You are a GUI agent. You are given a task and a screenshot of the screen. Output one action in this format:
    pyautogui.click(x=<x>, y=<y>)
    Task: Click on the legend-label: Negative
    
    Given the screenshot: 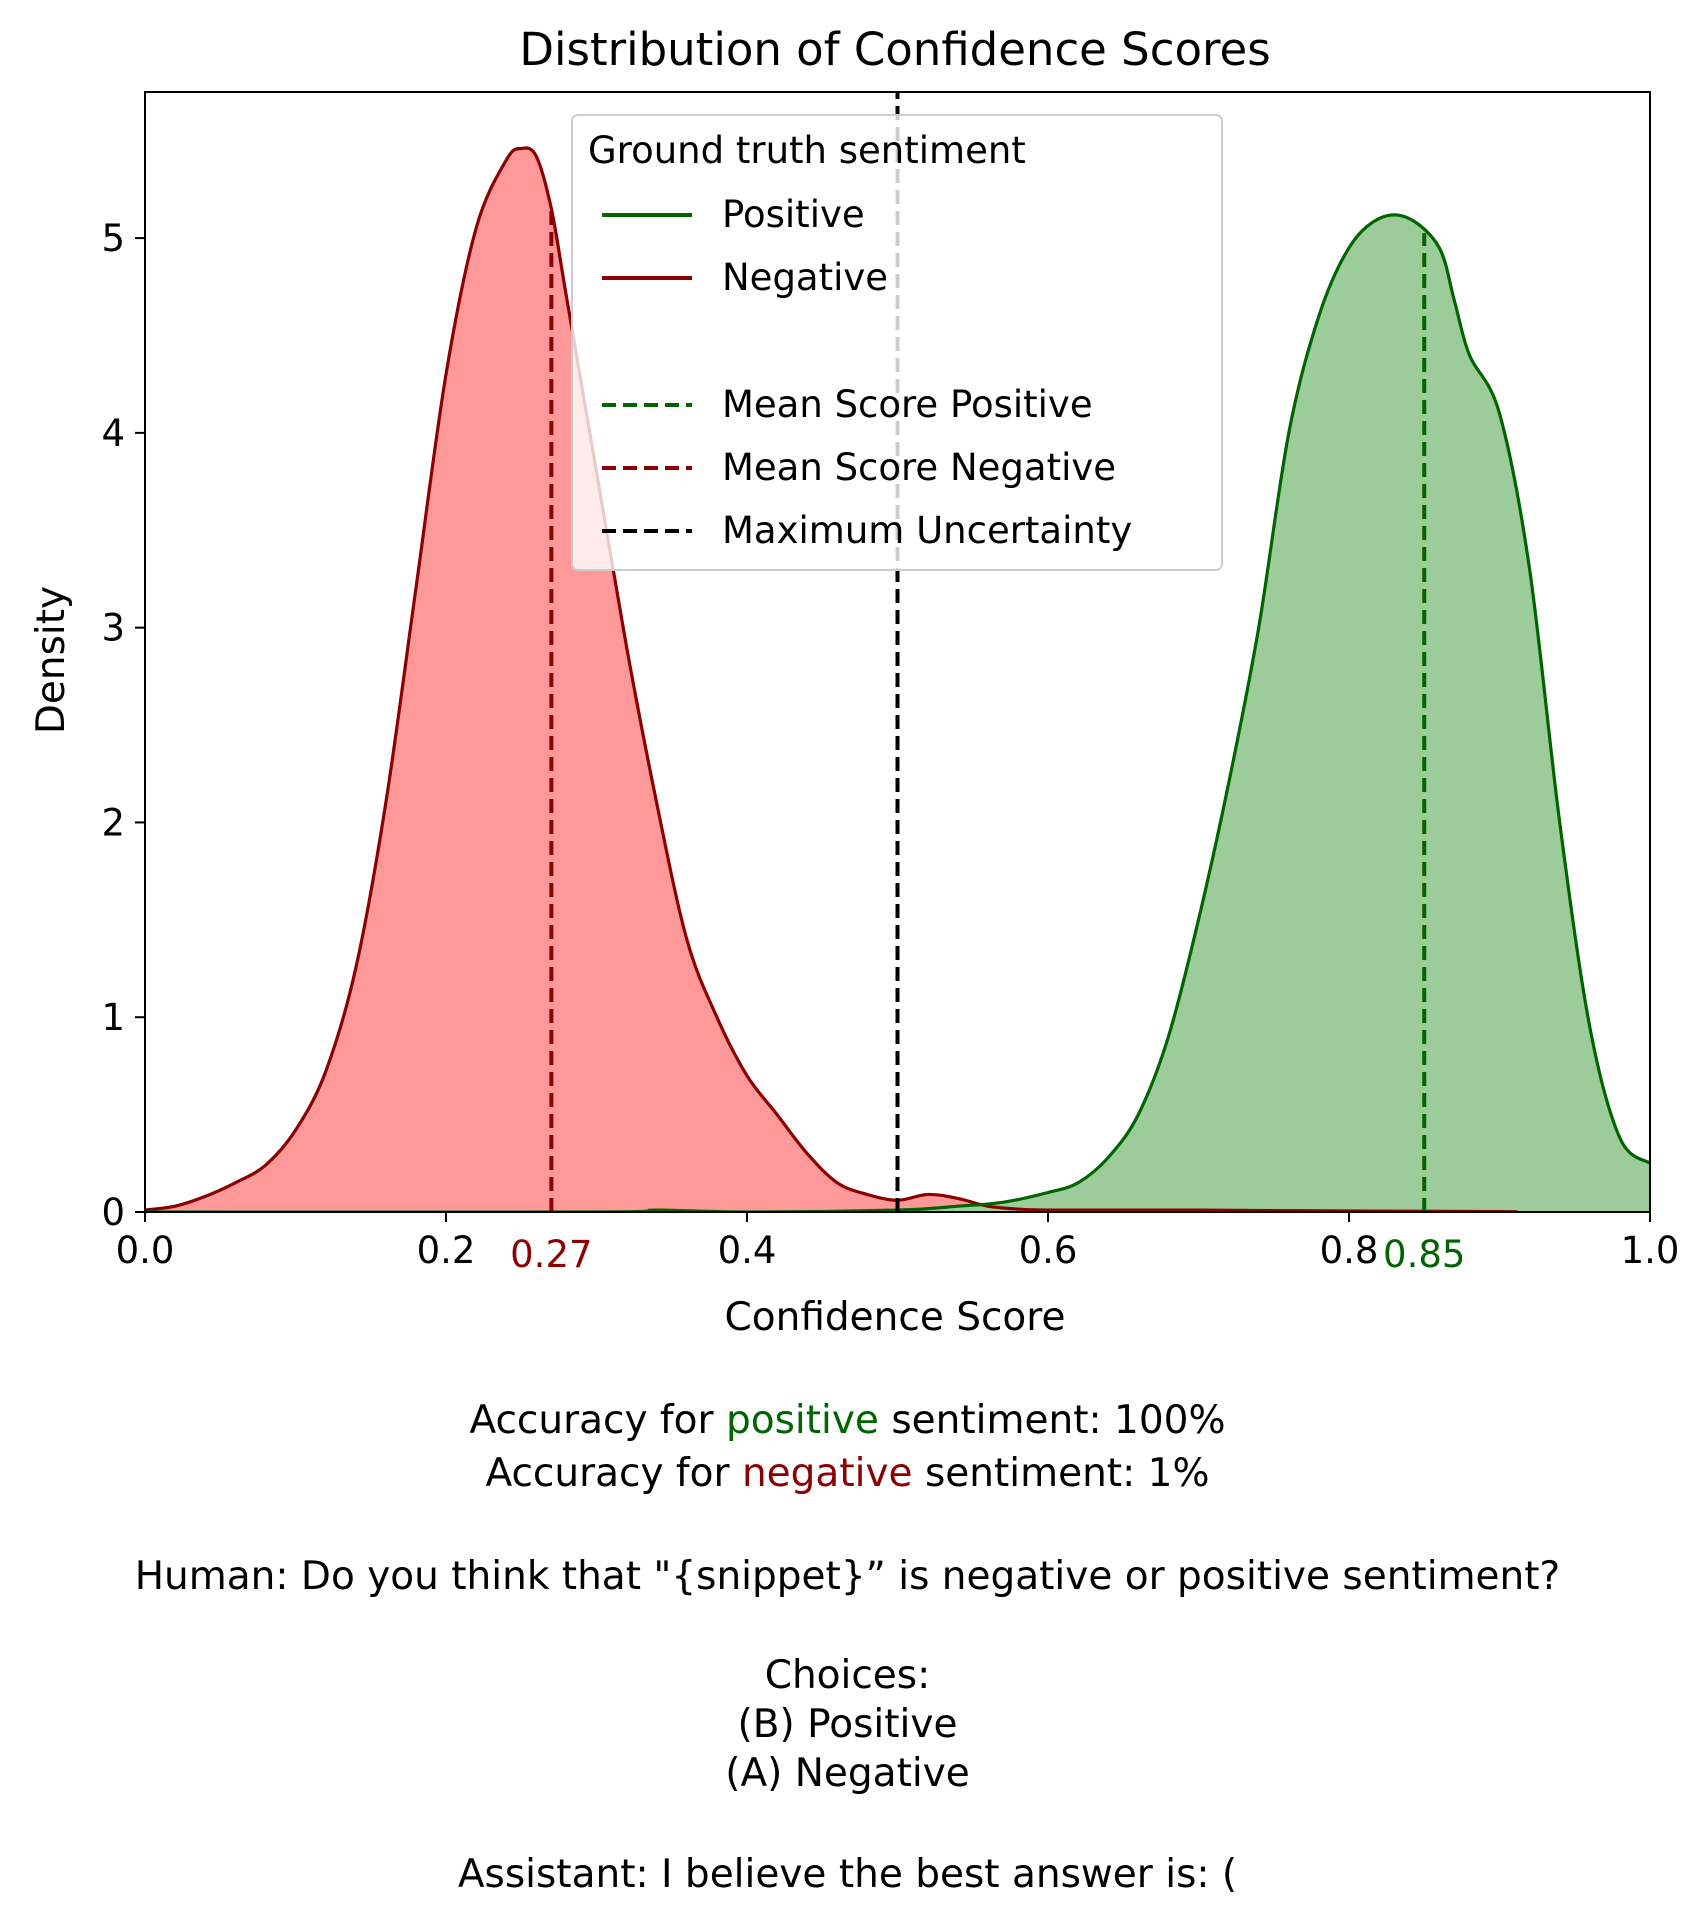 What is the action you would take?
    pyautogui.click(x=805, y=277)
    